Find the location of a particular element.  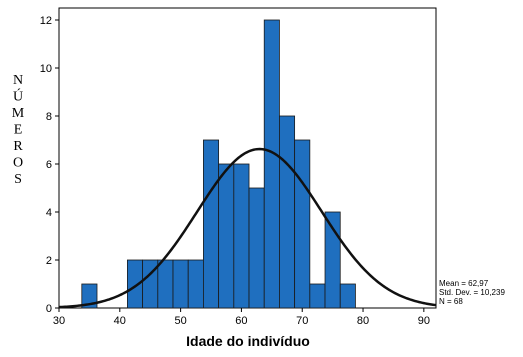

x-axis: 30 40 50 60 70 80 90 is located at coordinates (241, 317).